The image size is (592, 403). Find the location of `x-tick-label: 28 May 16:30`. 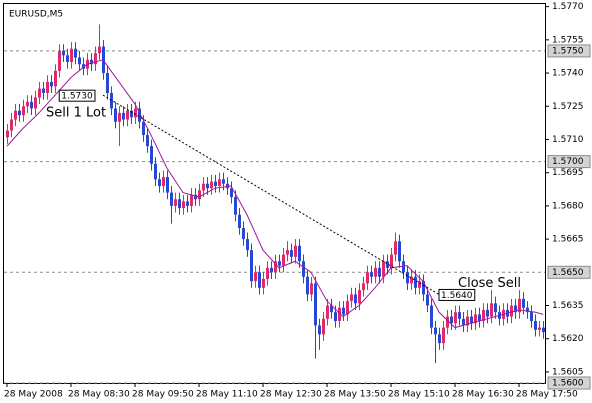

x-tick-label: 28 May 16:30 is located at coordinates (483, 395).